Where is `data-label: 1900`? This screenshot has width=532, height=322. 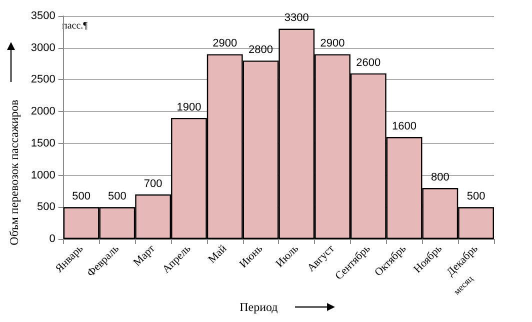 data-label: 1900 is located at coordinates (189, 107).